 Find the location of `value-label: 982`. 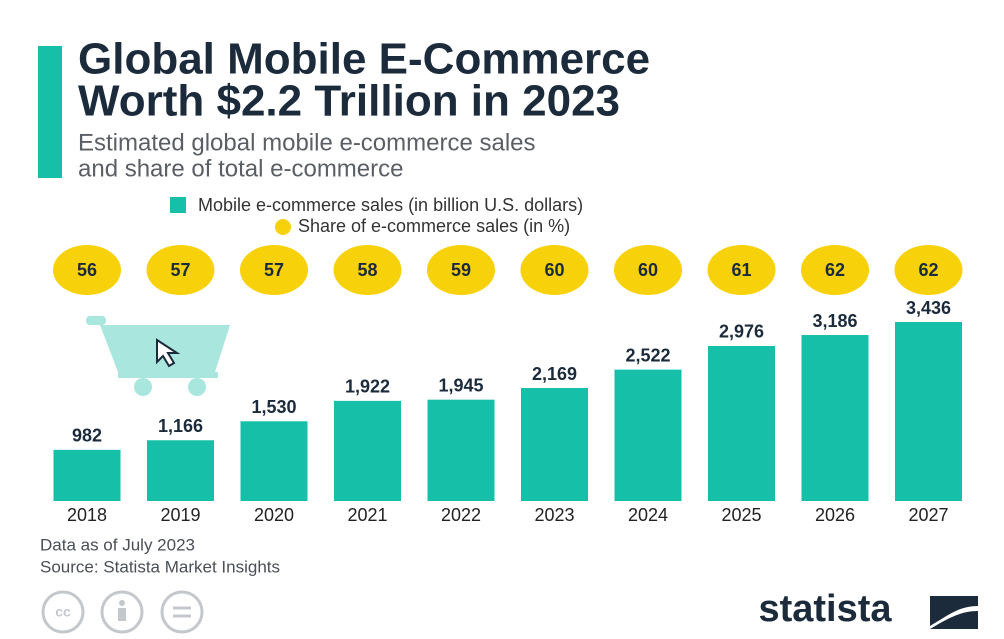

value-label: 982 is located at coordinates (87, 436).